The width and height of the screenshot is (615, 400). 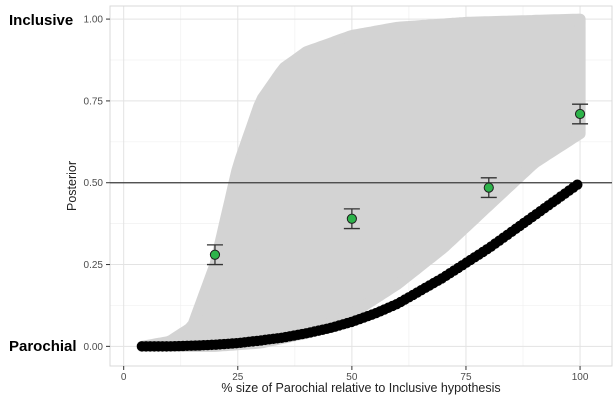 I want to click on y-tick-label: 1.00, so click(x=94, y=20).